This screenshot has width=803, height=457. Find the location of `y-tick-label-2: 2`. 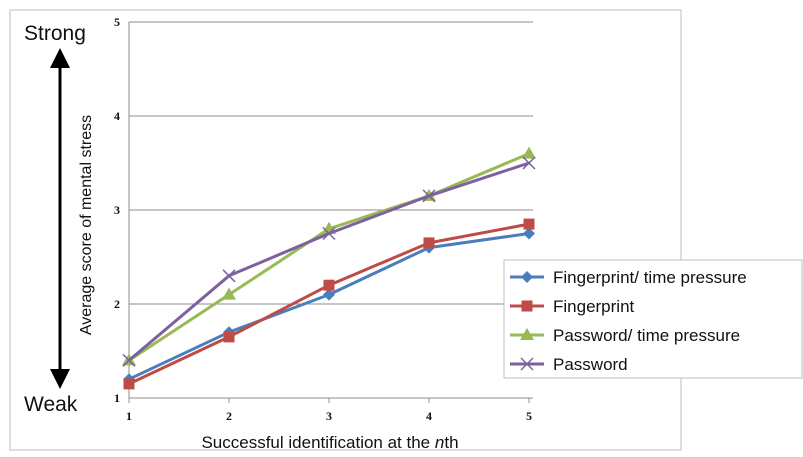

y-tick-label-2: 2 is located at coordinates (117, 304).